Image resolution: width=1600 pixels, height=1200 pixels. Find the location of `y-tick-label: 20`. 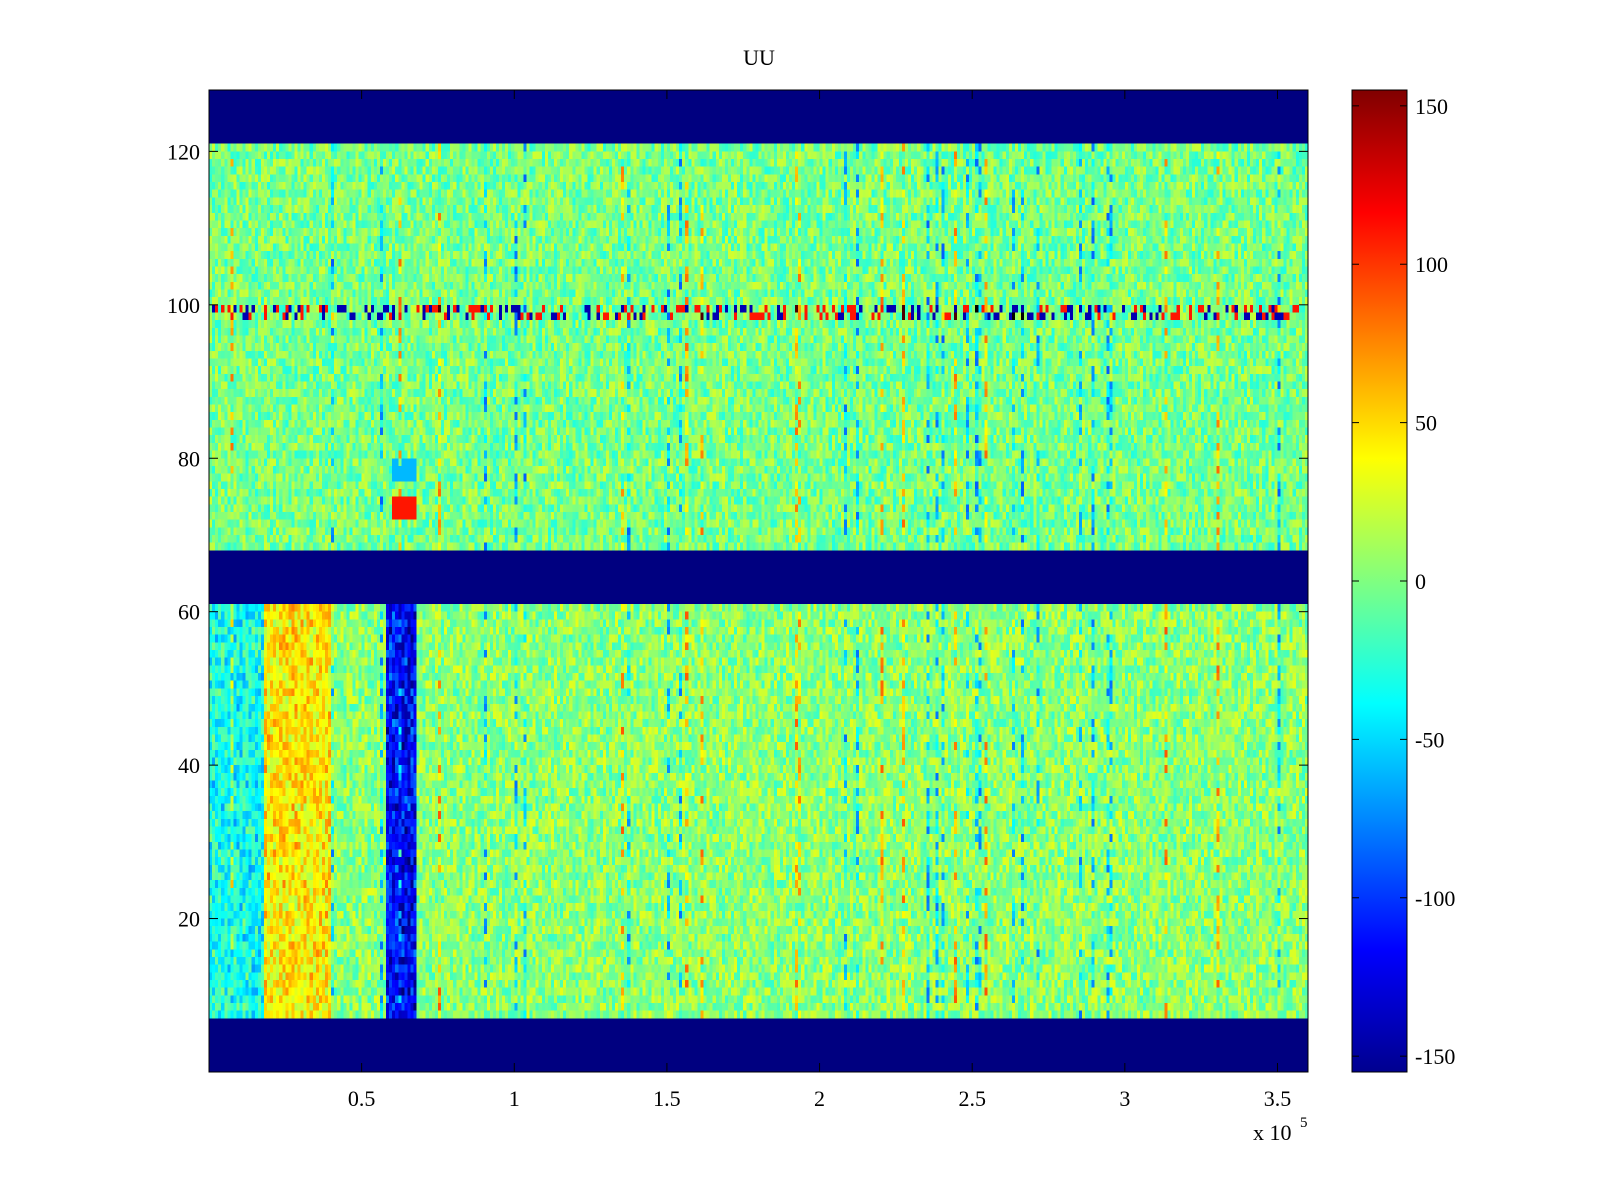

y-tick-label: 20 is located at coordinates (189, 919).